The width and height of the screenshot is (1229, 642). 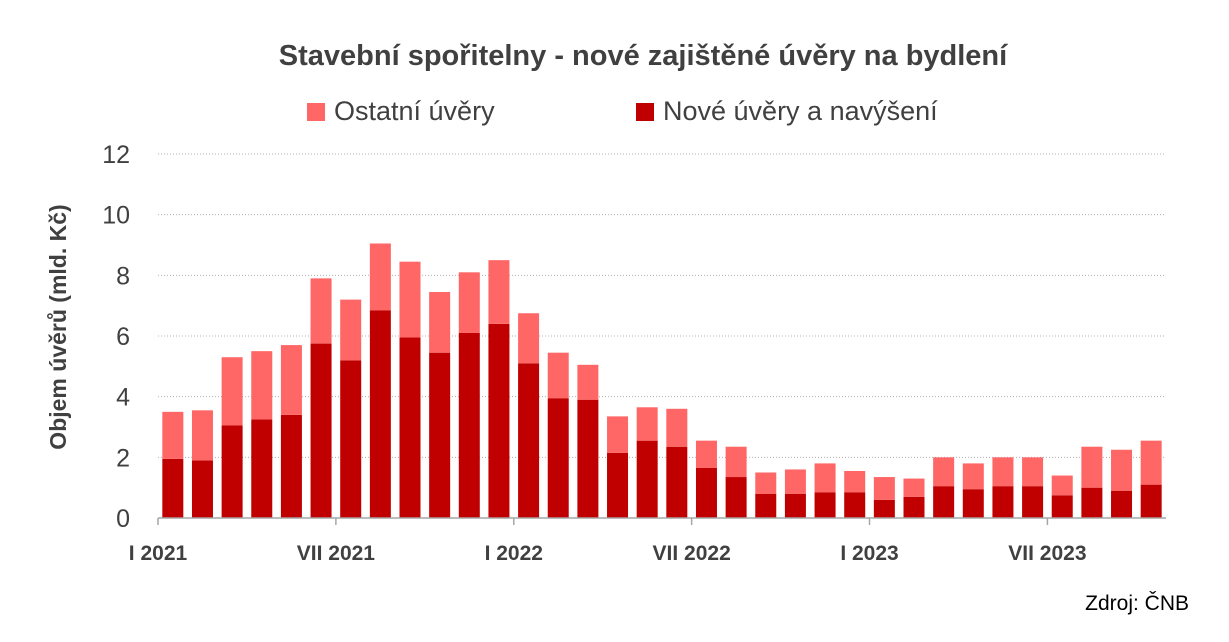 I want to click on y-tick-label: 12, so click(x=116, y=155).